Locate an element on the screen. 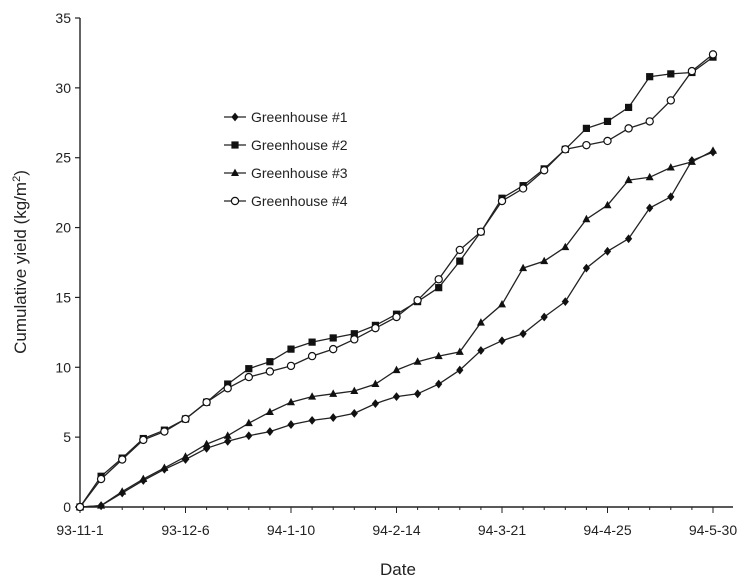 This screenshot has height=582, width=741. y-tick-label: 35 is located at coordinates (63, 18).